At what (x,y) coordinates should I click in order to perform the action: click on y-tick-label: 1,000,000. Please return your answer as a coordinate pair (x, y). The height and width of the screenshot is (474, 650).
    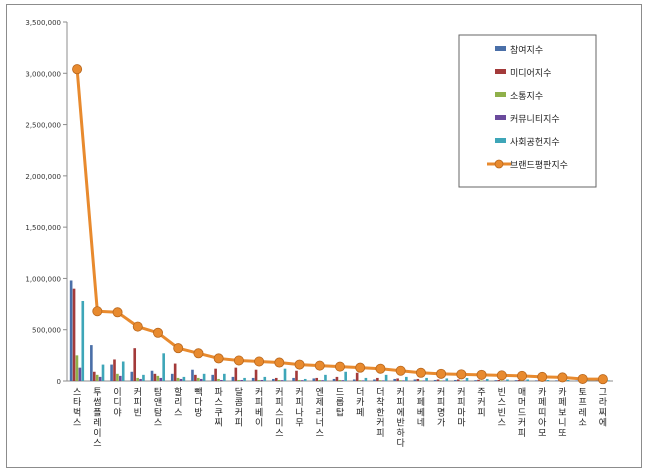
    Looking at the image, I should click on (43, 279).